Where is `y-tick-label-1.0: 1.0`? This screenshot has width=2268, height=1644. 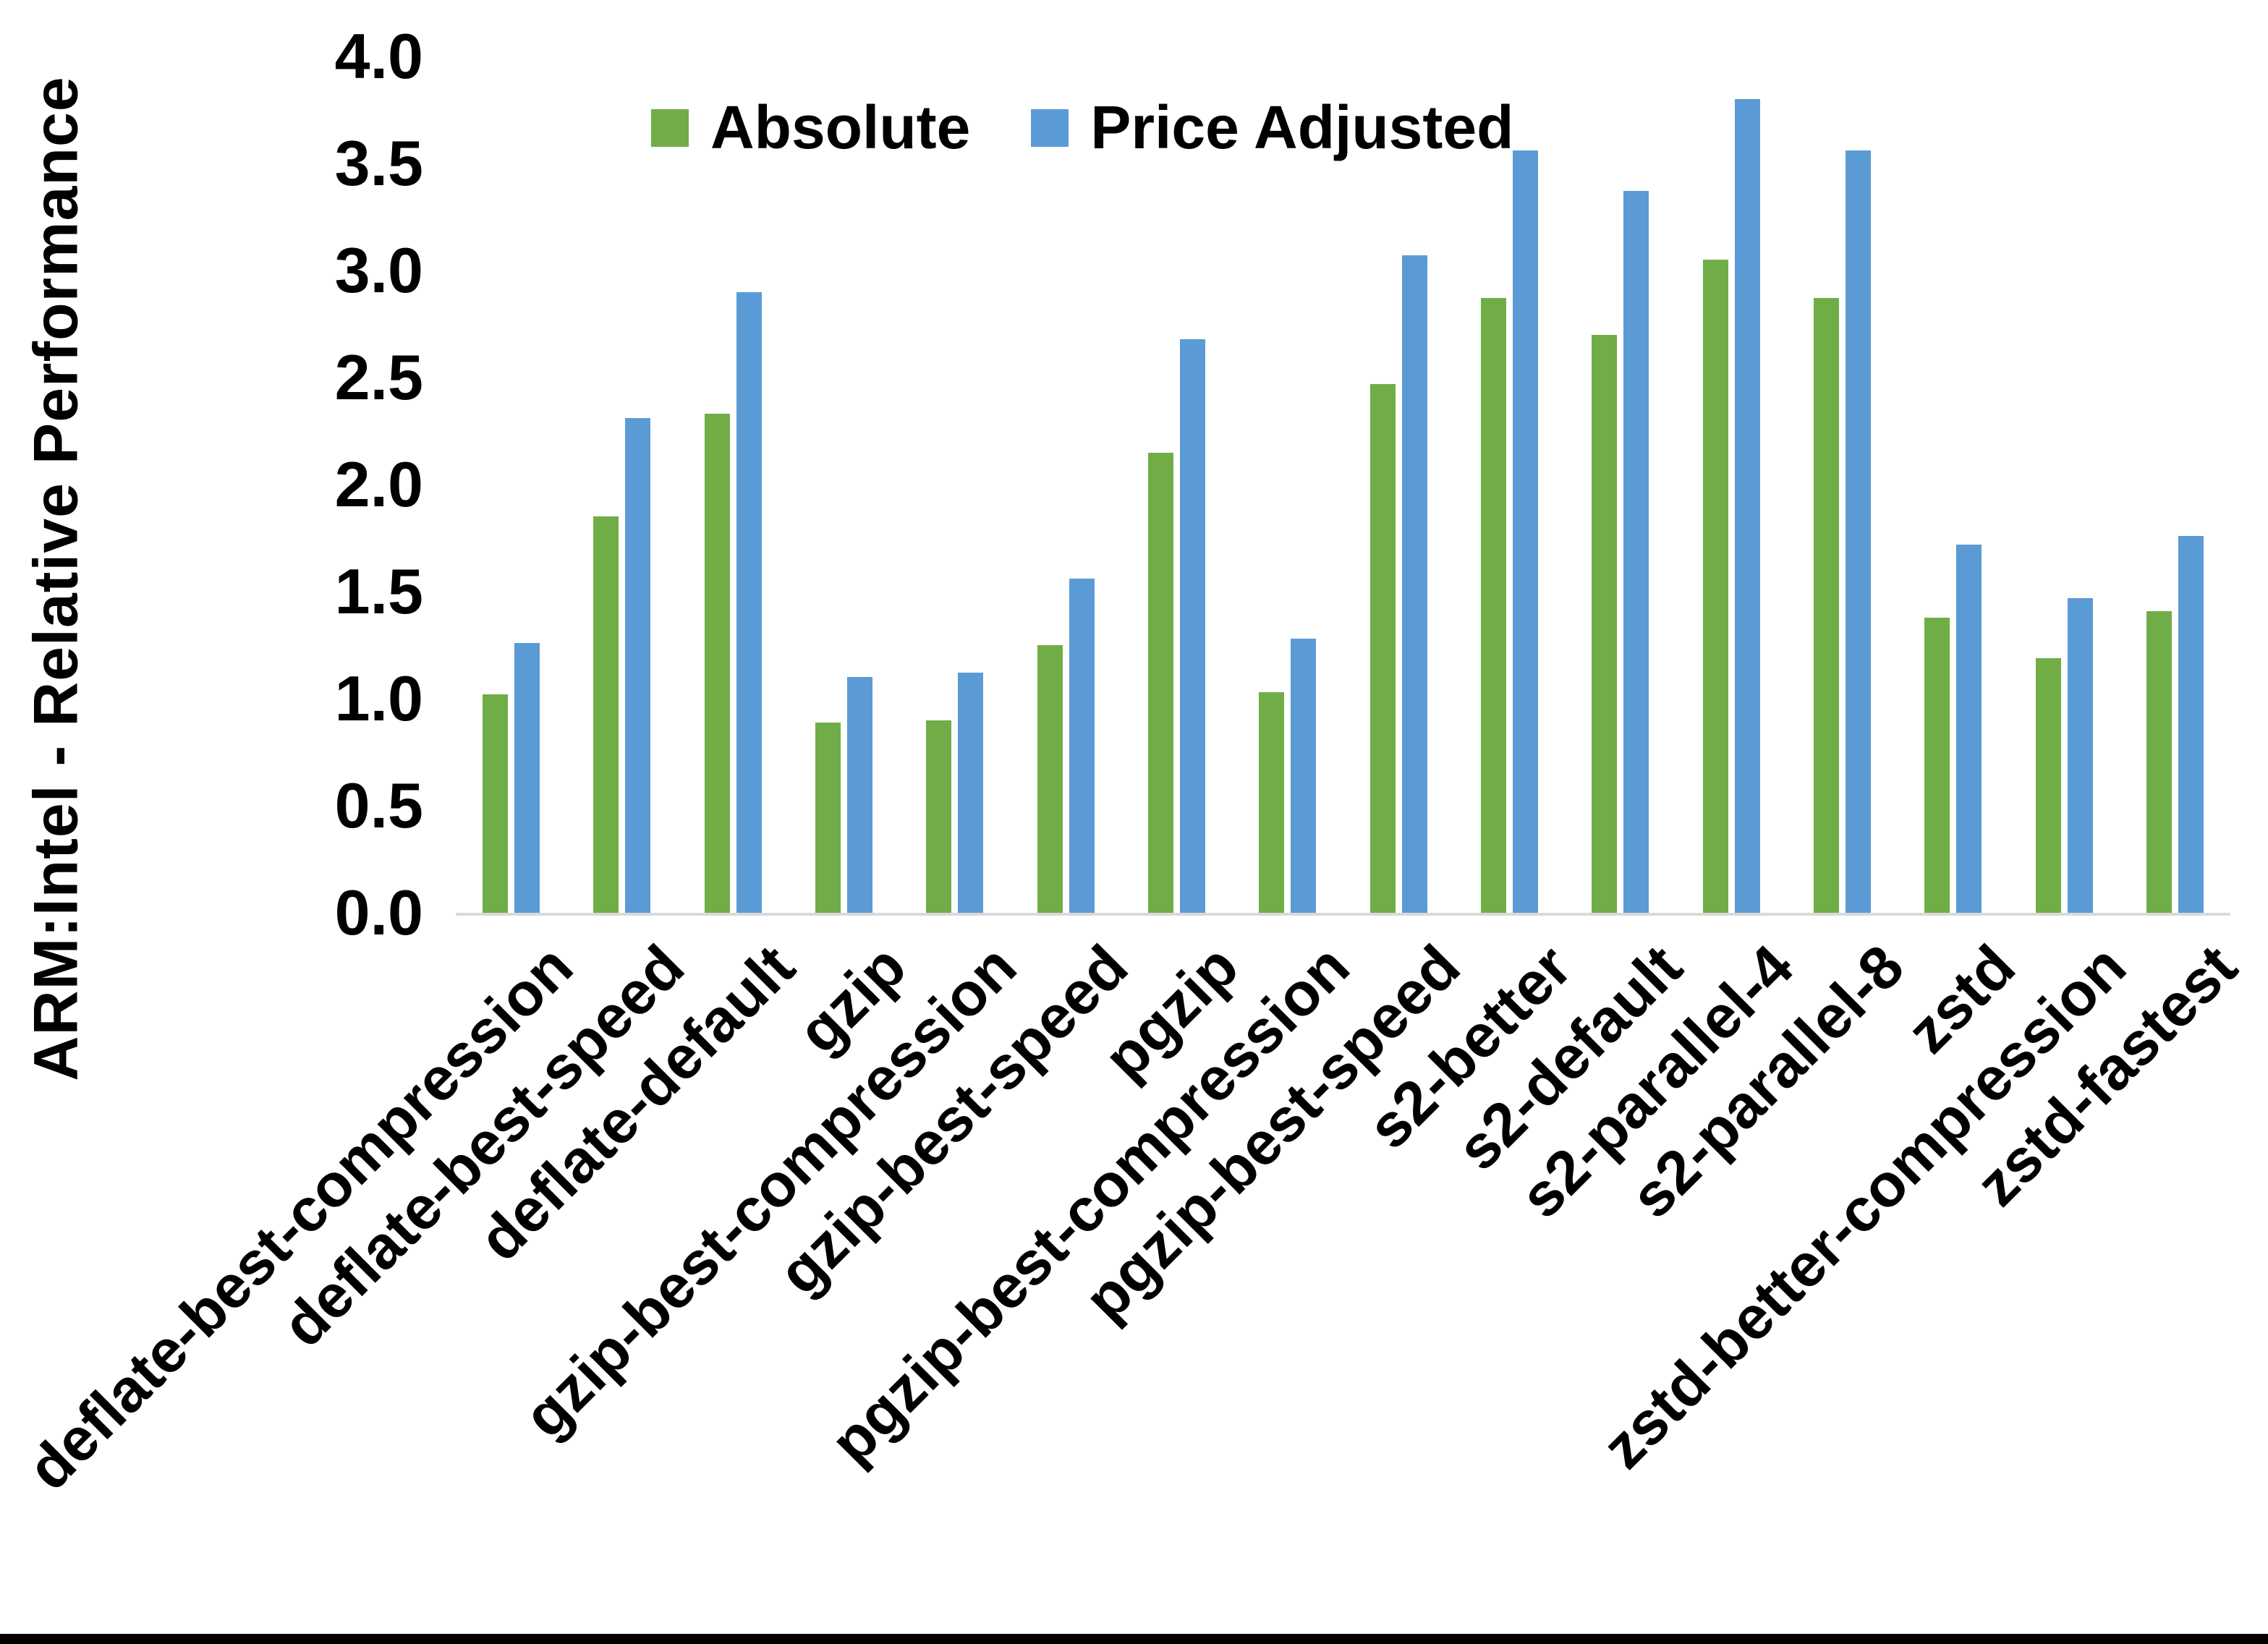
y-tick-label-1.0: 1.0 is located at coordinates (379, 698).